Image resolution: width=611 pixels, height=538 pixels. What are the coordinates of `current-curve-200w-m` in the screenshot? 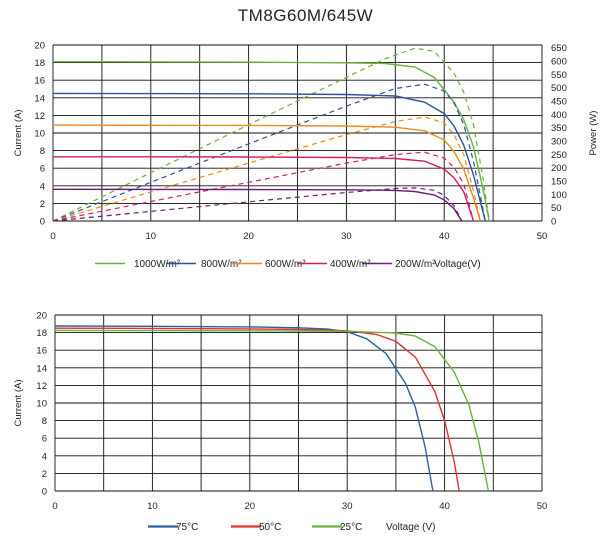 It's located at (257, 205).